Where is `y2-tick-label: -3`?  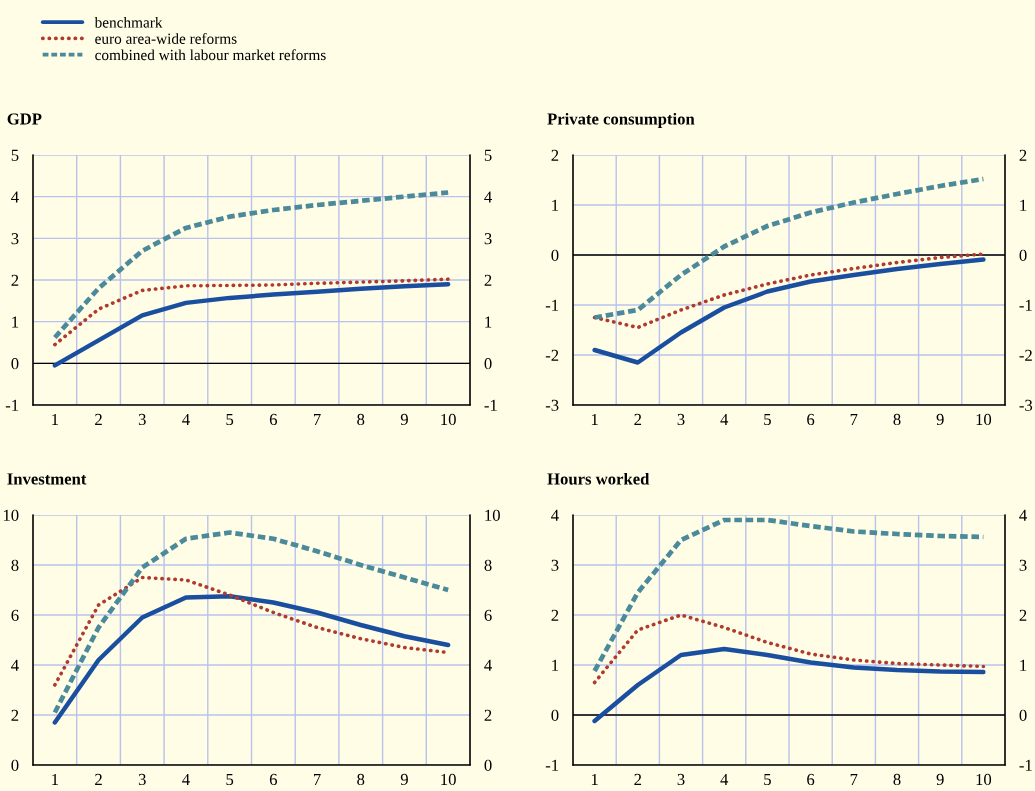 y2-tick-label: -3 is located at coordinates (1026, 405).